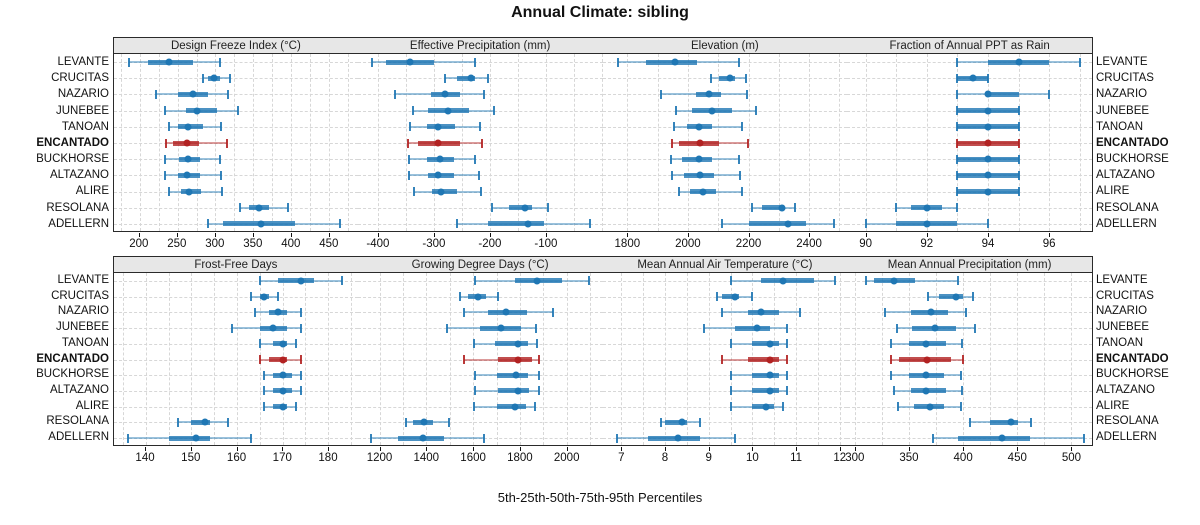 The image size is (1200, 525). Describe the element at coordinates (1132, 159) in the screenshot. I see `site-label: BUCKHORSE` at that location.